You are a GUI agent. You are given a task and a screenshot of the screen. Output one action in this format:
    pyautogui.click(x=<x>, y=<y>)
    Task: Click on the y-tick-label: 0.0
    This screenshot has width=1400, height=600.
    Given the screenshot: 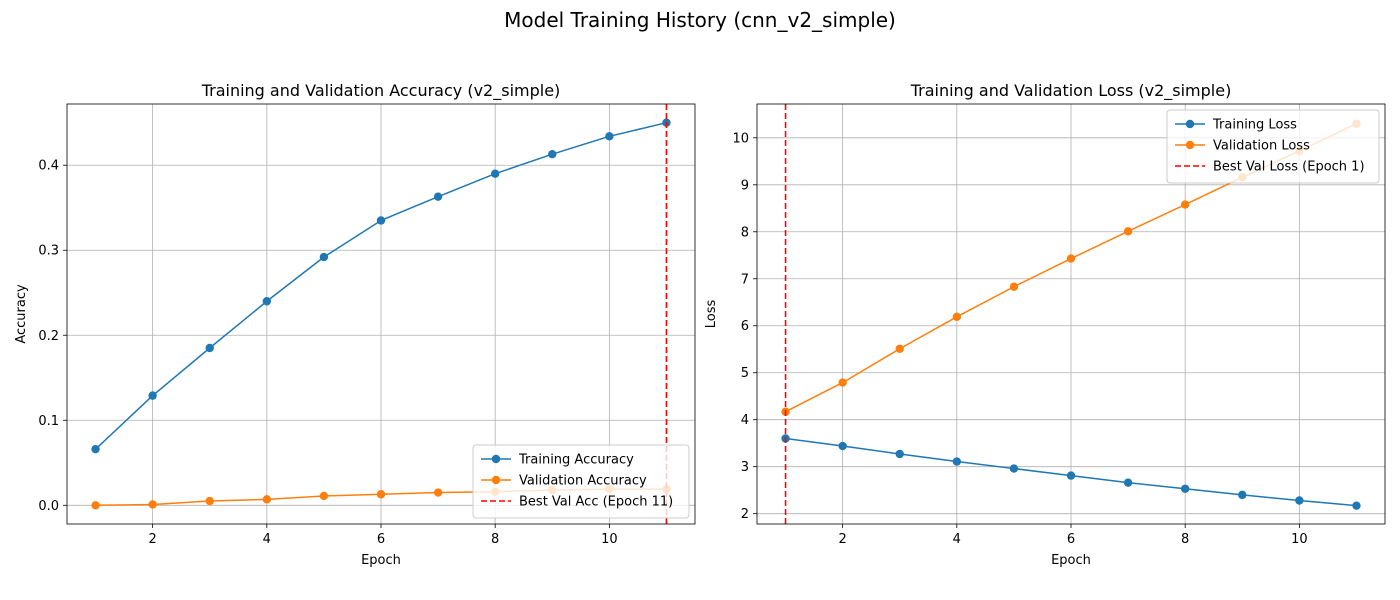 What is the action you would take?
    pyautogui.click(x=48, y=506)
    